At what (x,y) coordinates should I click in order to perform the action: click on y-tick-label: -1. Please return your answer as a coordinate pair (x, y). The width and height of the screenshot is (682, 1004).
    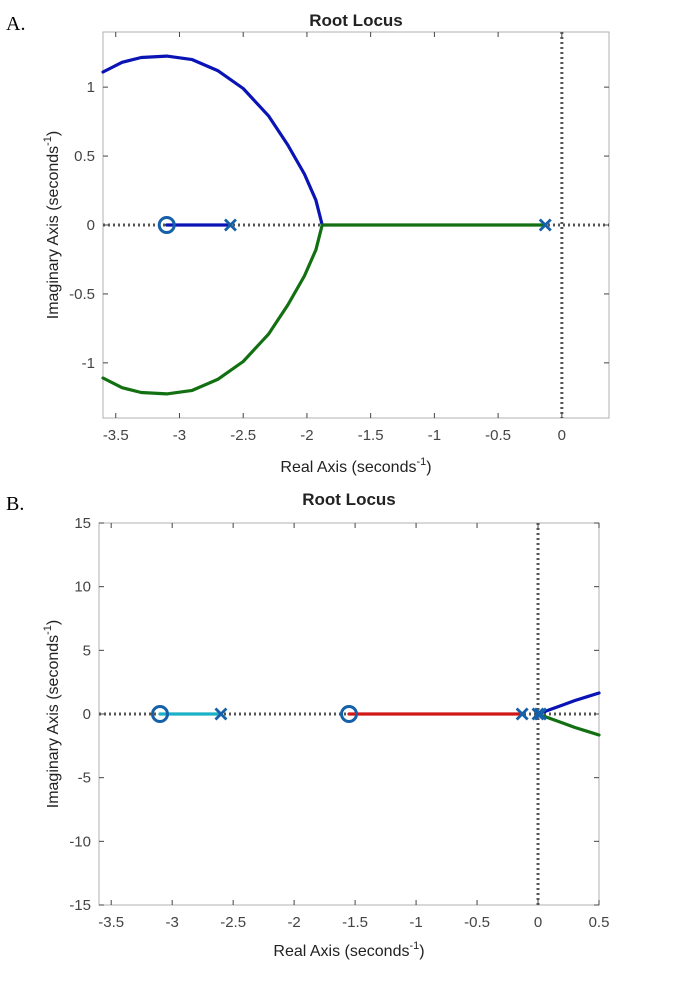
    Looking at the image, I should click on (88, 363).